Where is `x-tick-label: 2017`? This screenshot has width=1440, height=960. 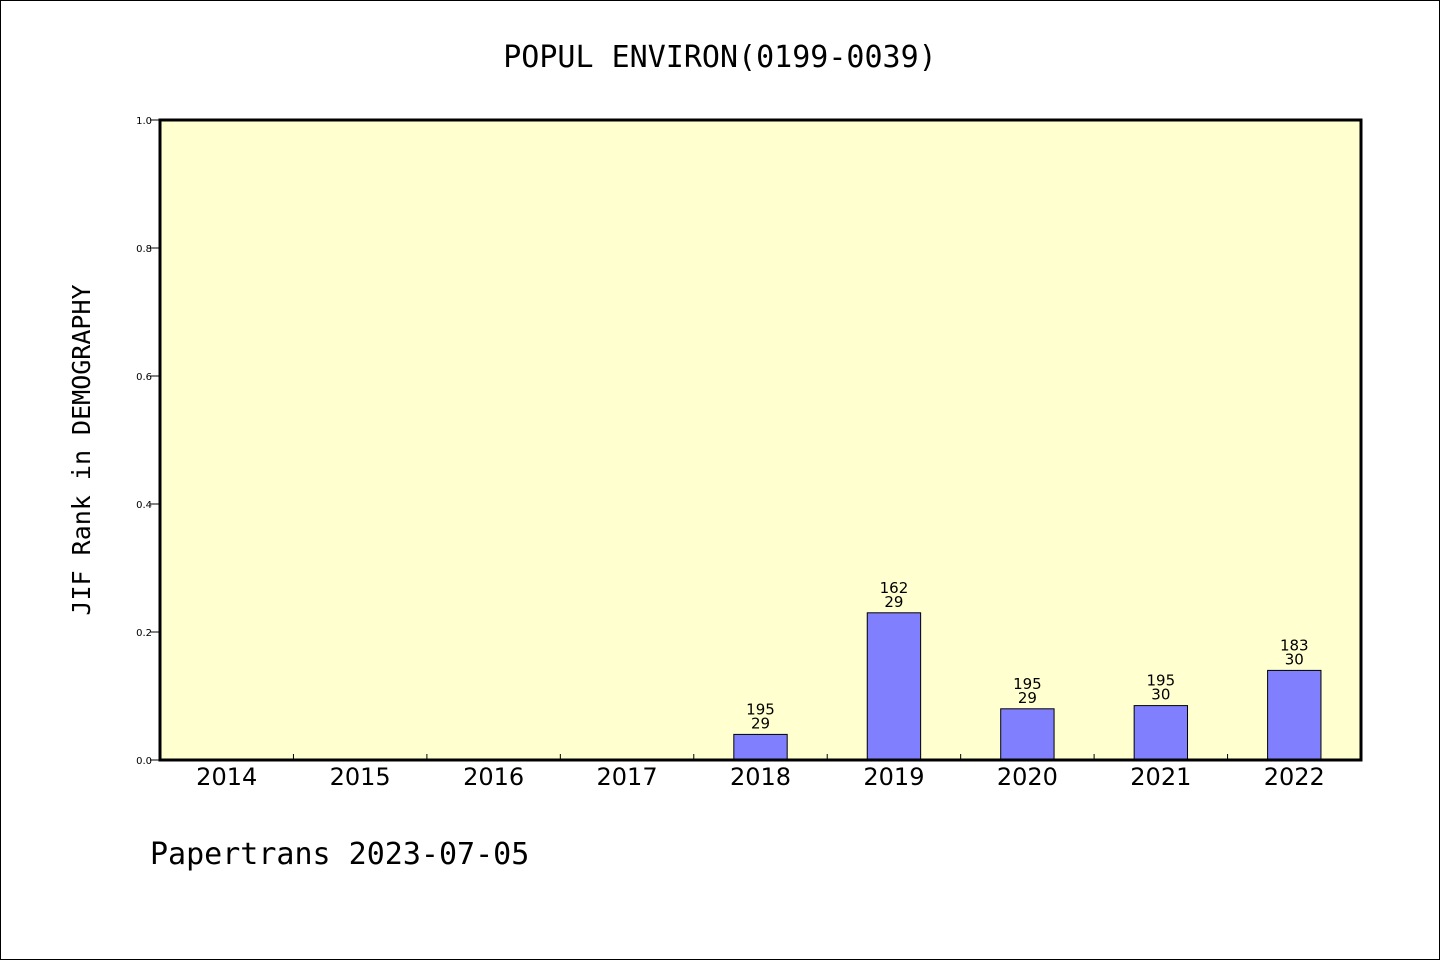
x-tick-label: 2017 is located at coordinates (627, 777).